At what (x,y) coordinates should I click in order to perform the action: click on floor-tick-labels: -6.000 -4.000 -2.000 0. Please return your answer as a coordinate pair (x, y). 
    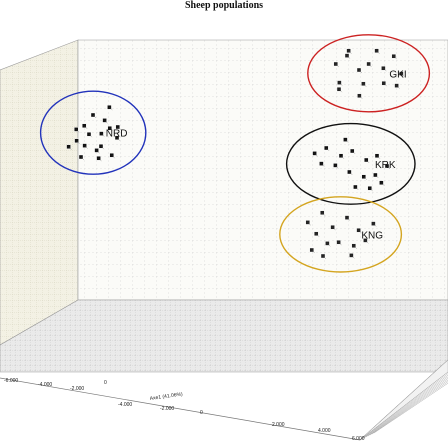
    Looking at the image, I should click on (55, 385).